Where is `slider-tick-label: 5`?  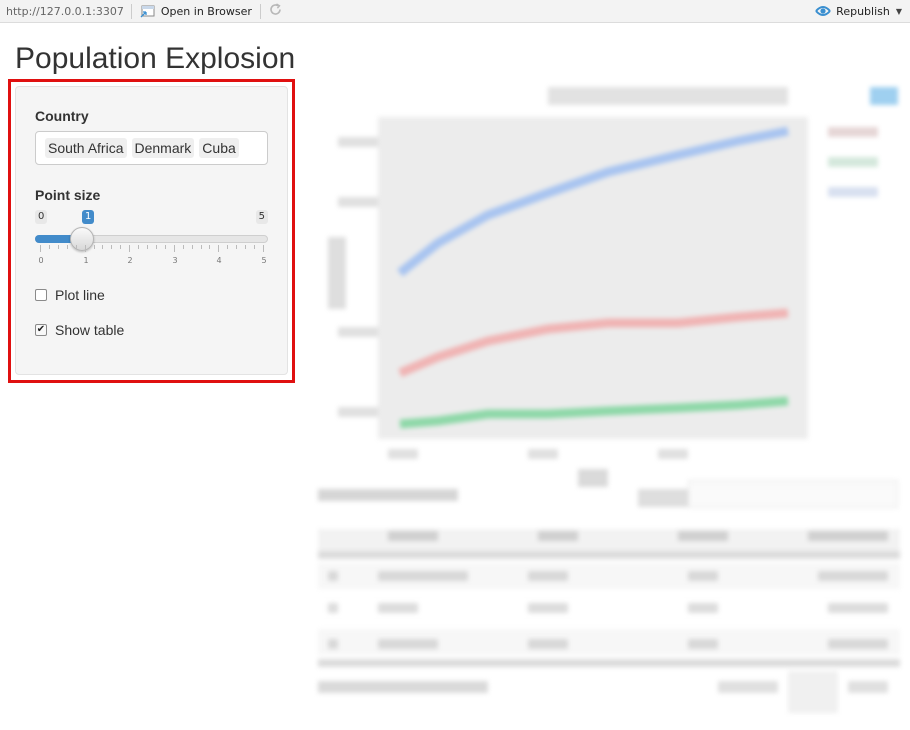
slider-tick-label: 5 is located at coordinates (264, 260).